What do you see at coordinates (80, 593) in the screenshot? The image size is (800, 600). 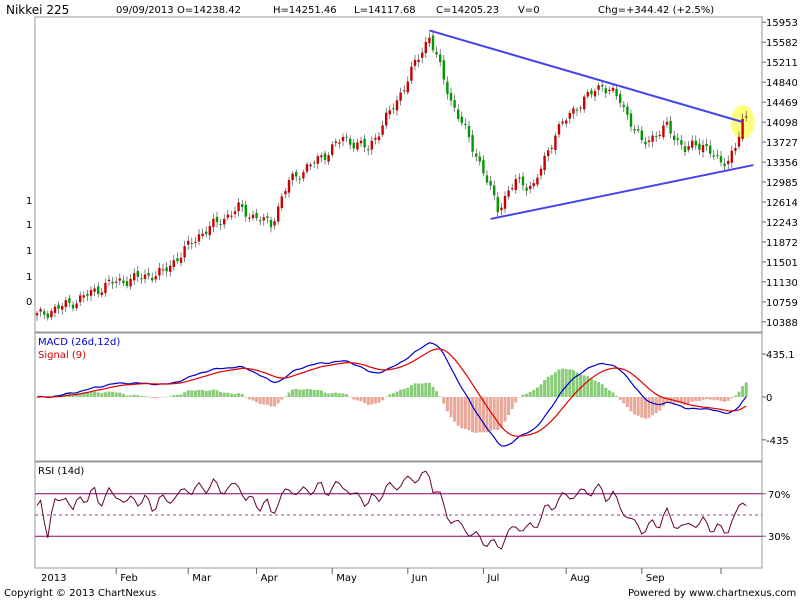 I see `copyright-text: Copyright © 2013 ChartNexus` at bounding box center [80, 593].